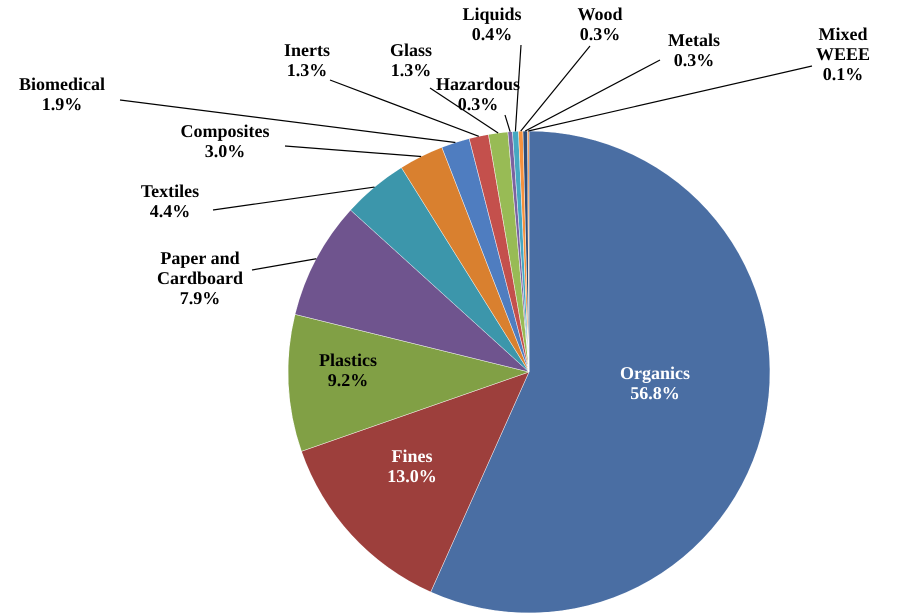 This screenshot has width=898, height=615. I want to click on slice-label: Mixed WEEE, so click(843, 44).